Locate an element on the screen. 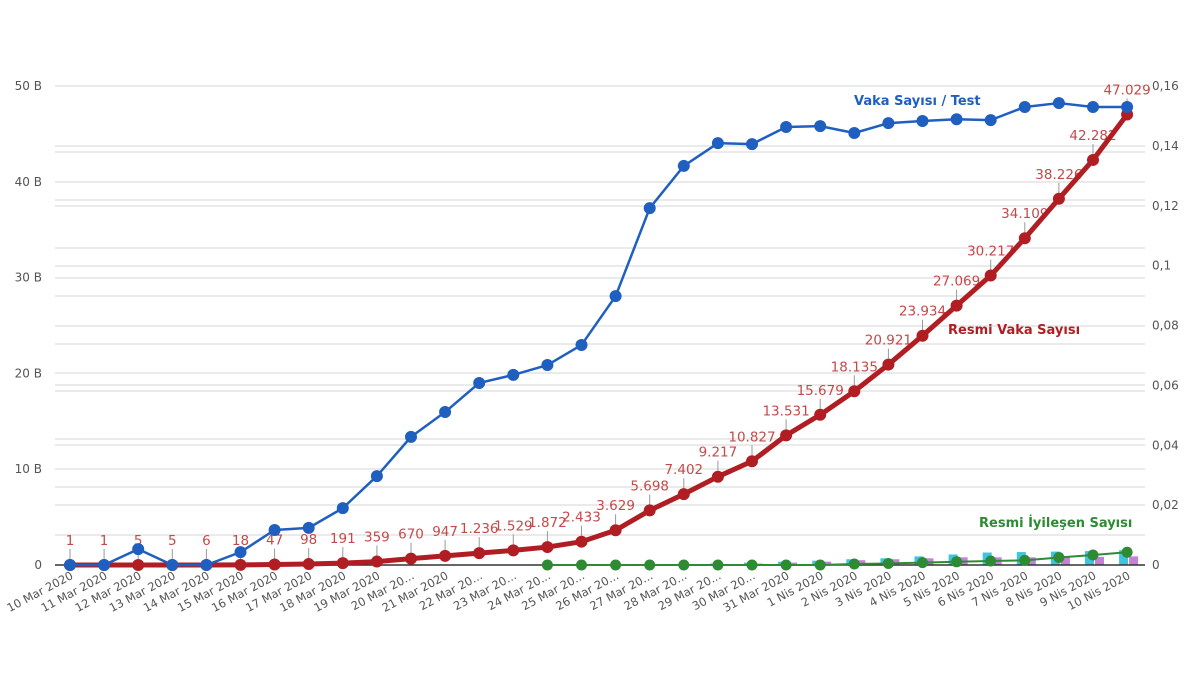 This screenshot has height=675, width=1200. case-data-label: 3.629 is located at coordinates (615, 506).